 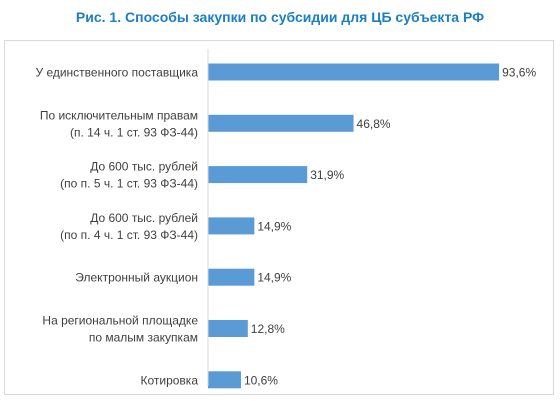 What do you see at coordinates (261, 380) in the screenshot?
I see `value-label-7: 10,6%` at bounding box center [261, 380].